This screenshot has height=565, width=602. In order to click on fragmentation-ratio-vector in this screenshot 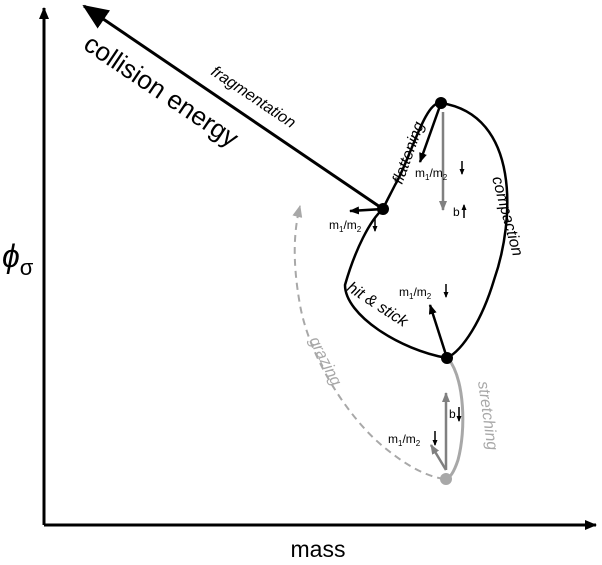, I will do `click(366, 210)`.